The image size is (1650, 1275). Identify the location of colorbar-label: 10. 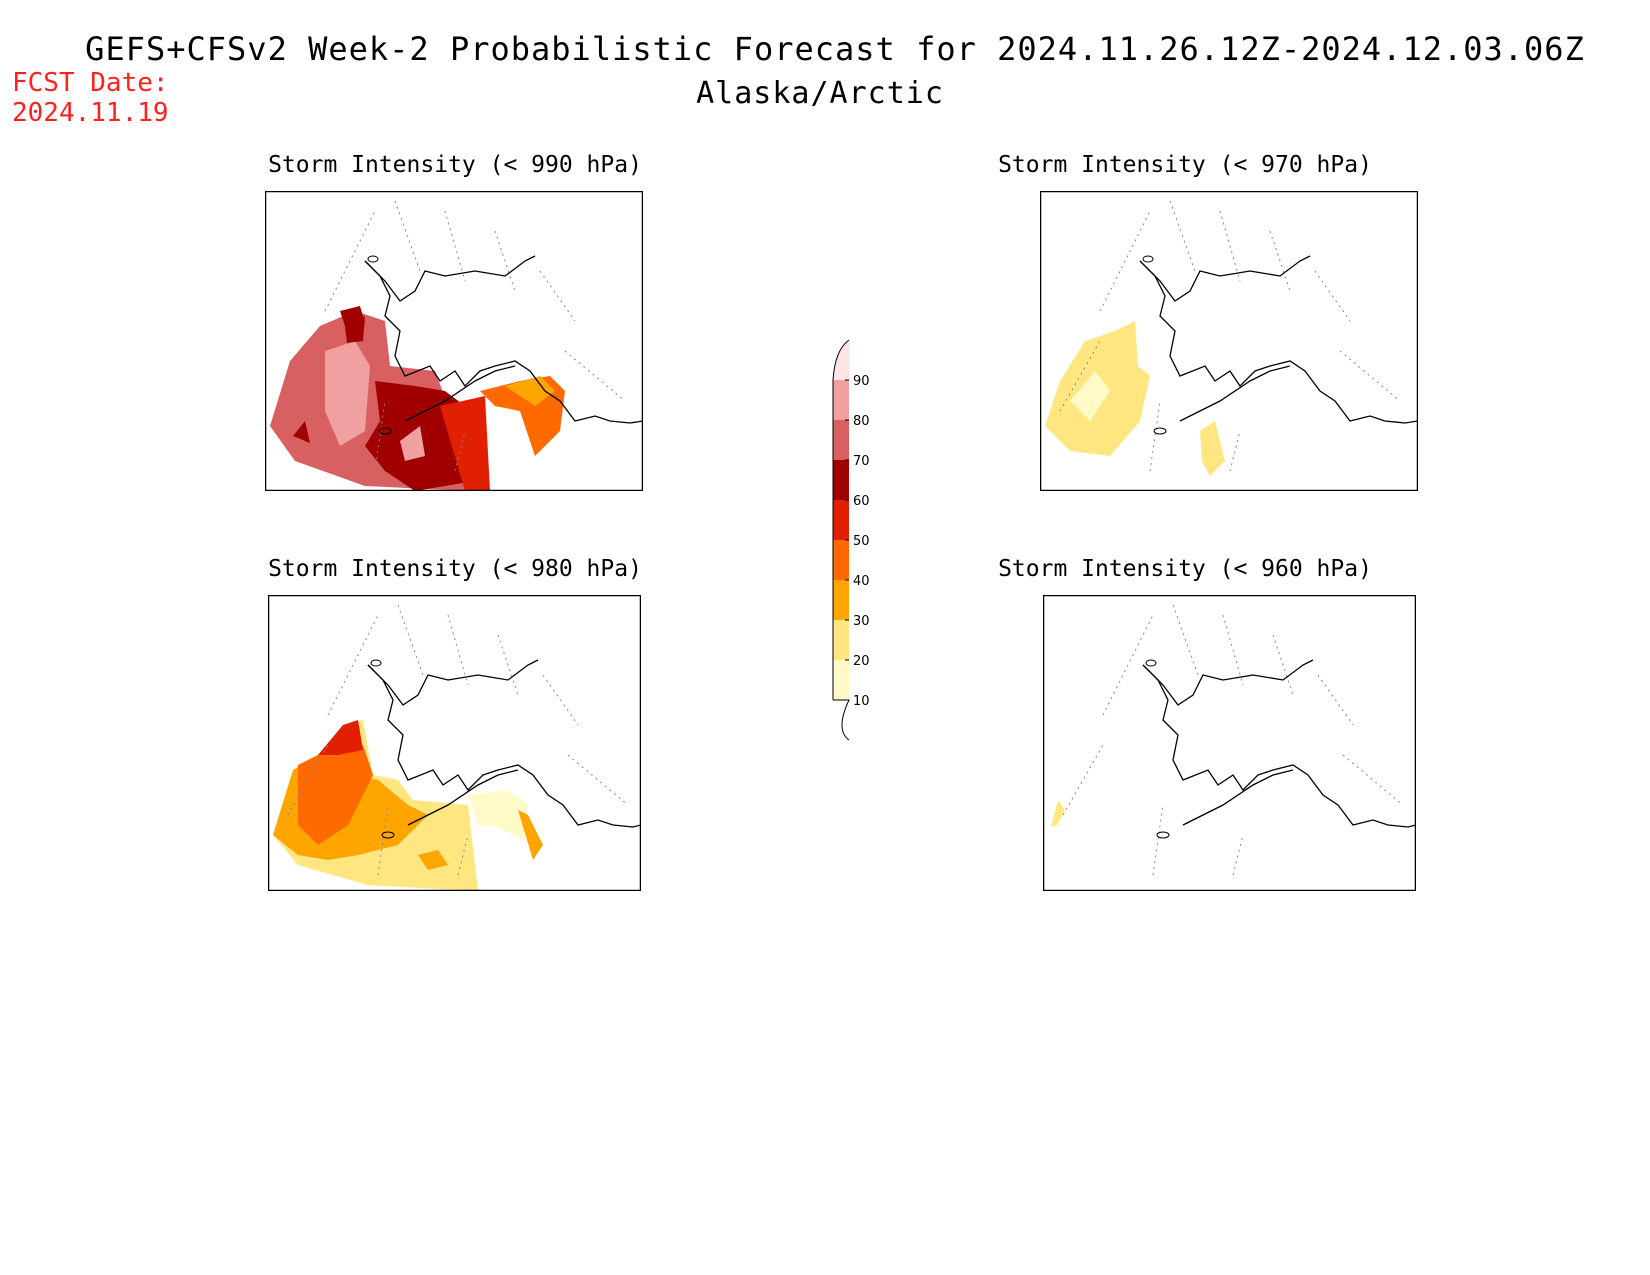
(861, 701).